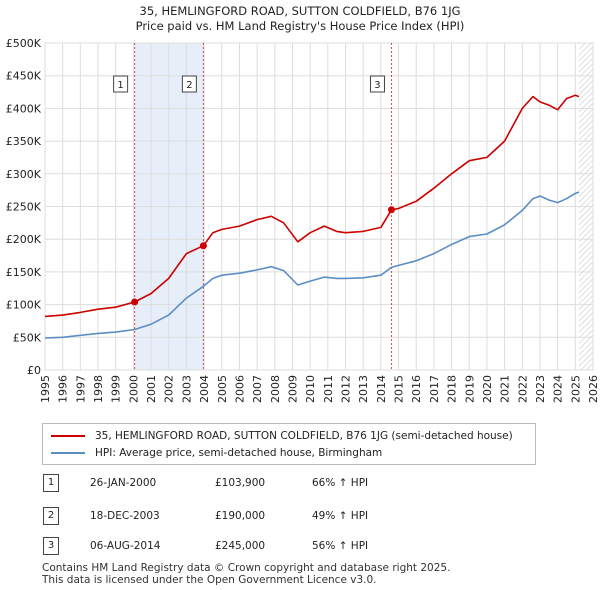  I want to click on x-tick-label: 1997, so click(80, 389).